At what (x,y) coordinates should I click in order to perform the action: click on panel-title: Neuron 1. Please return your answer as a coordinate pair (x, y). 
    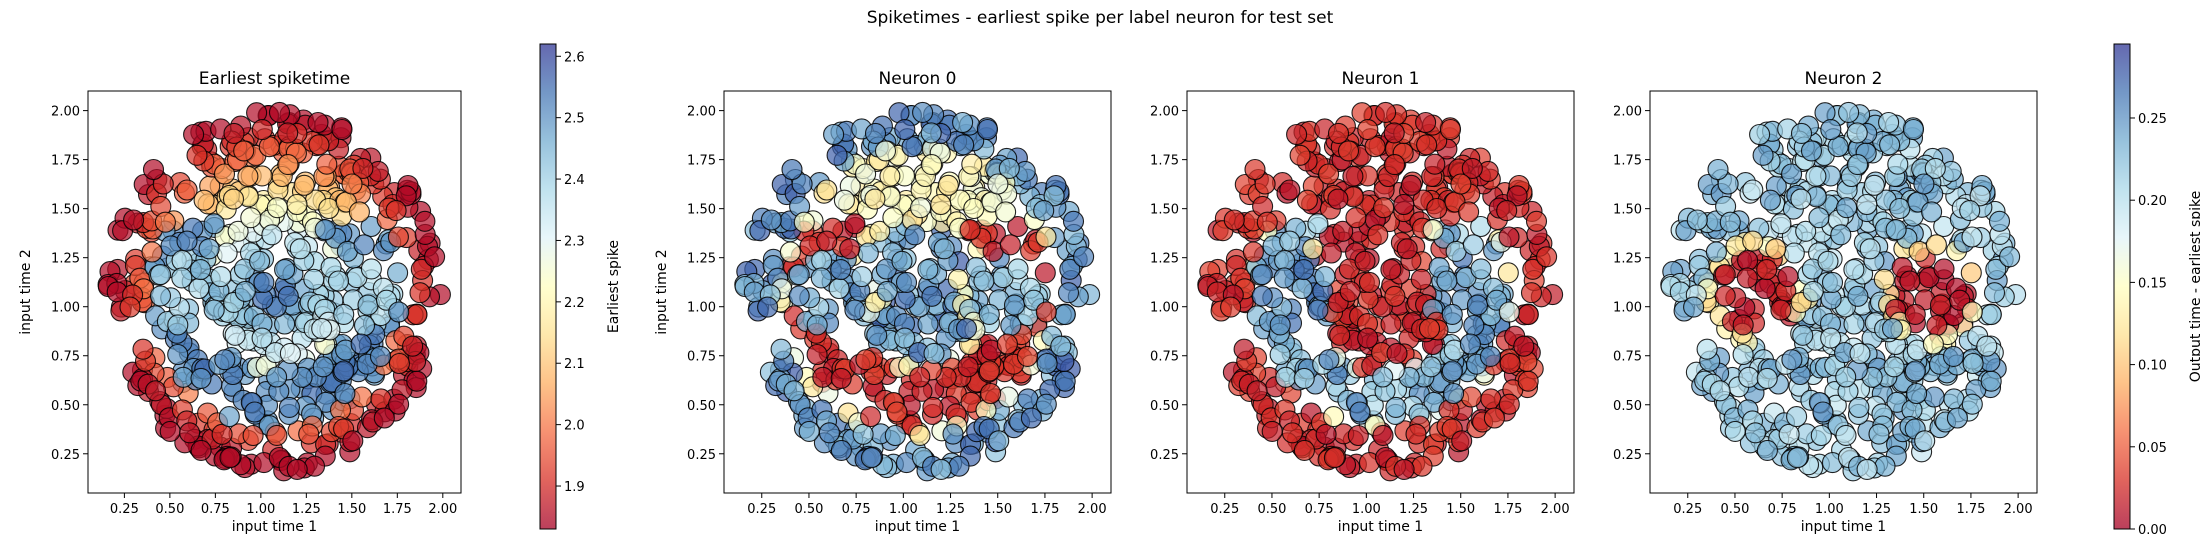
    Looking at the image, I should click on (1381, 79).